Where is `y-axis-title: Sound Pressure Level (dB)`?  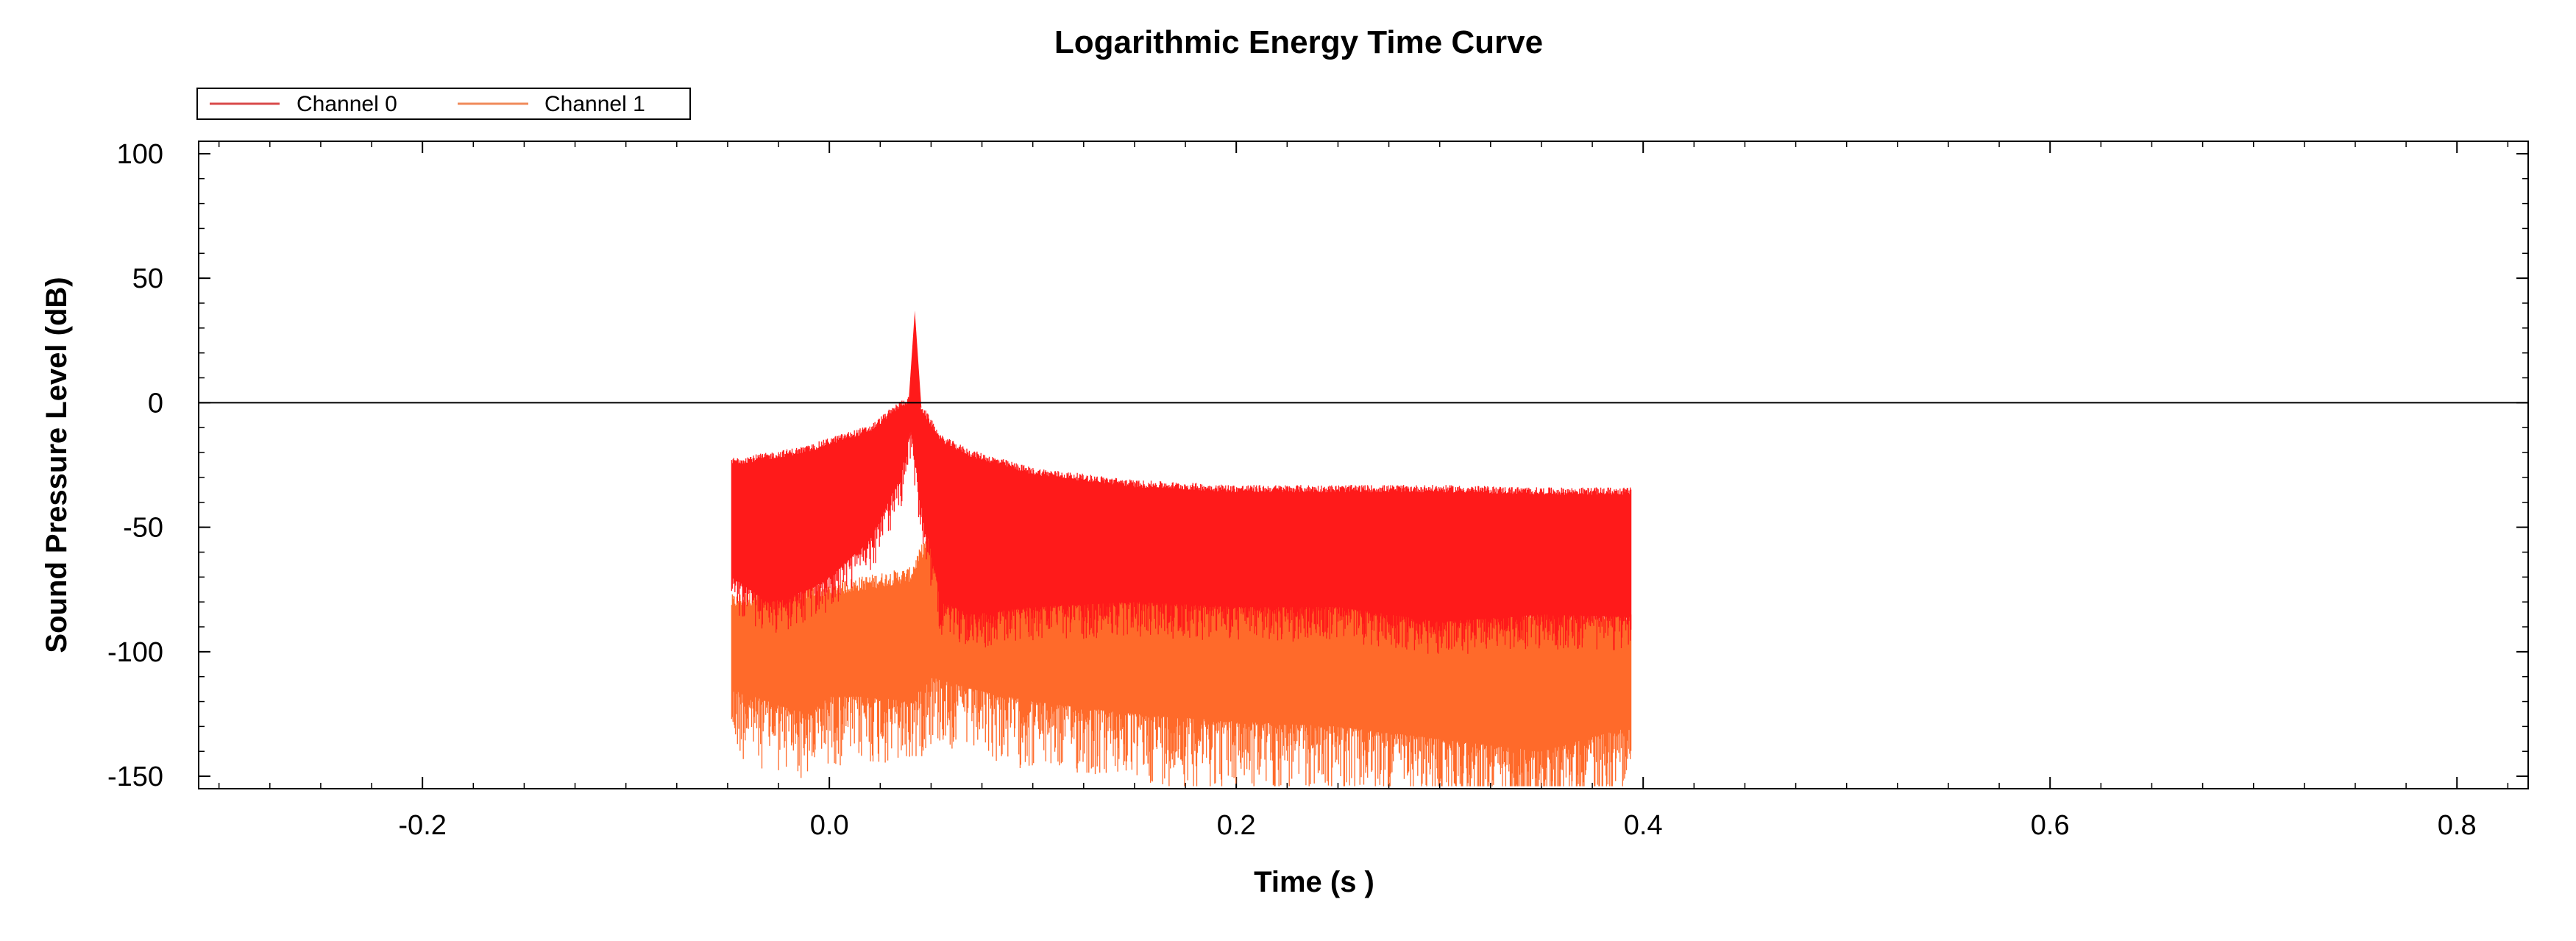 y-axis-title: Sound Pressure Level (dB) is located at coordinates (56, 465).